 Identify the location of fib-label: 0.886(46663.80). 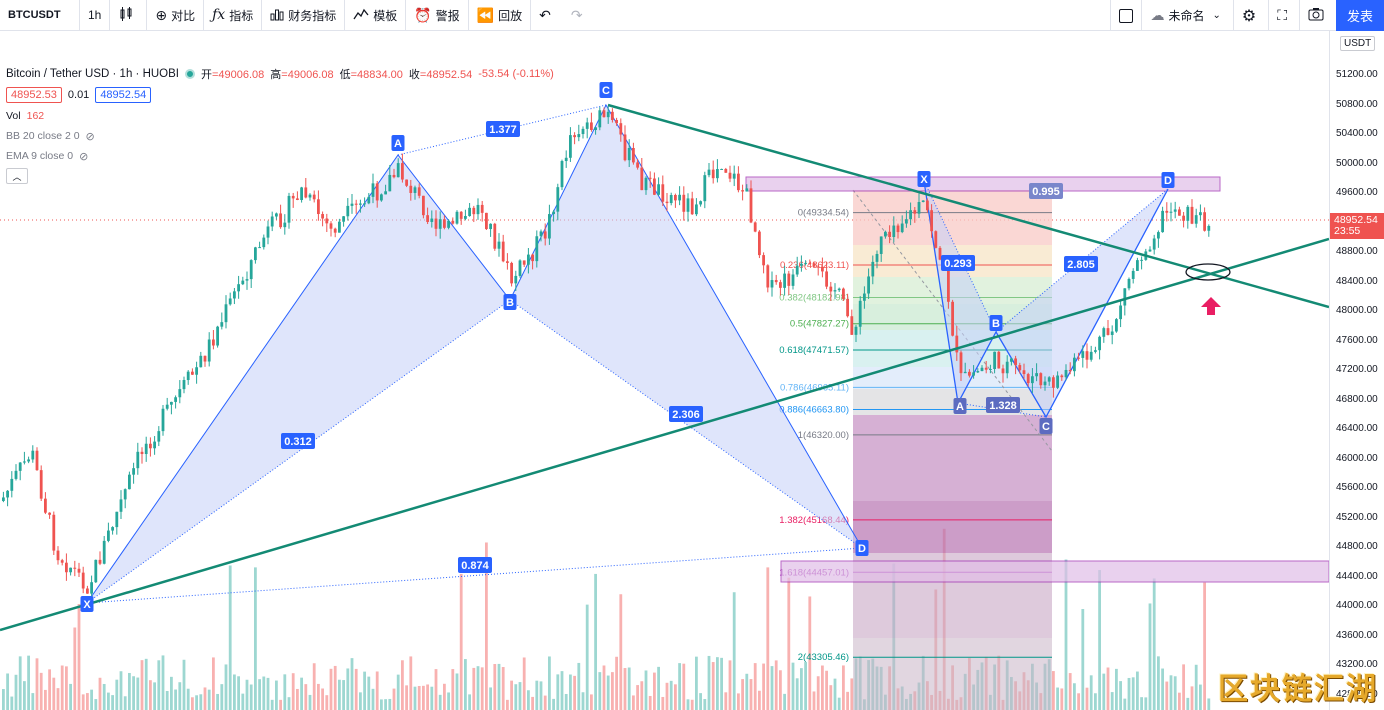
(814, 410).